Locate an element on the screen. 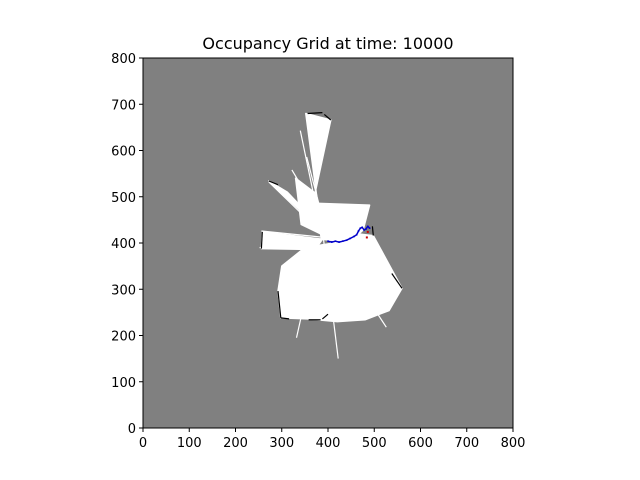  x-tick-label: 400 is located at coordinates (328, 443).